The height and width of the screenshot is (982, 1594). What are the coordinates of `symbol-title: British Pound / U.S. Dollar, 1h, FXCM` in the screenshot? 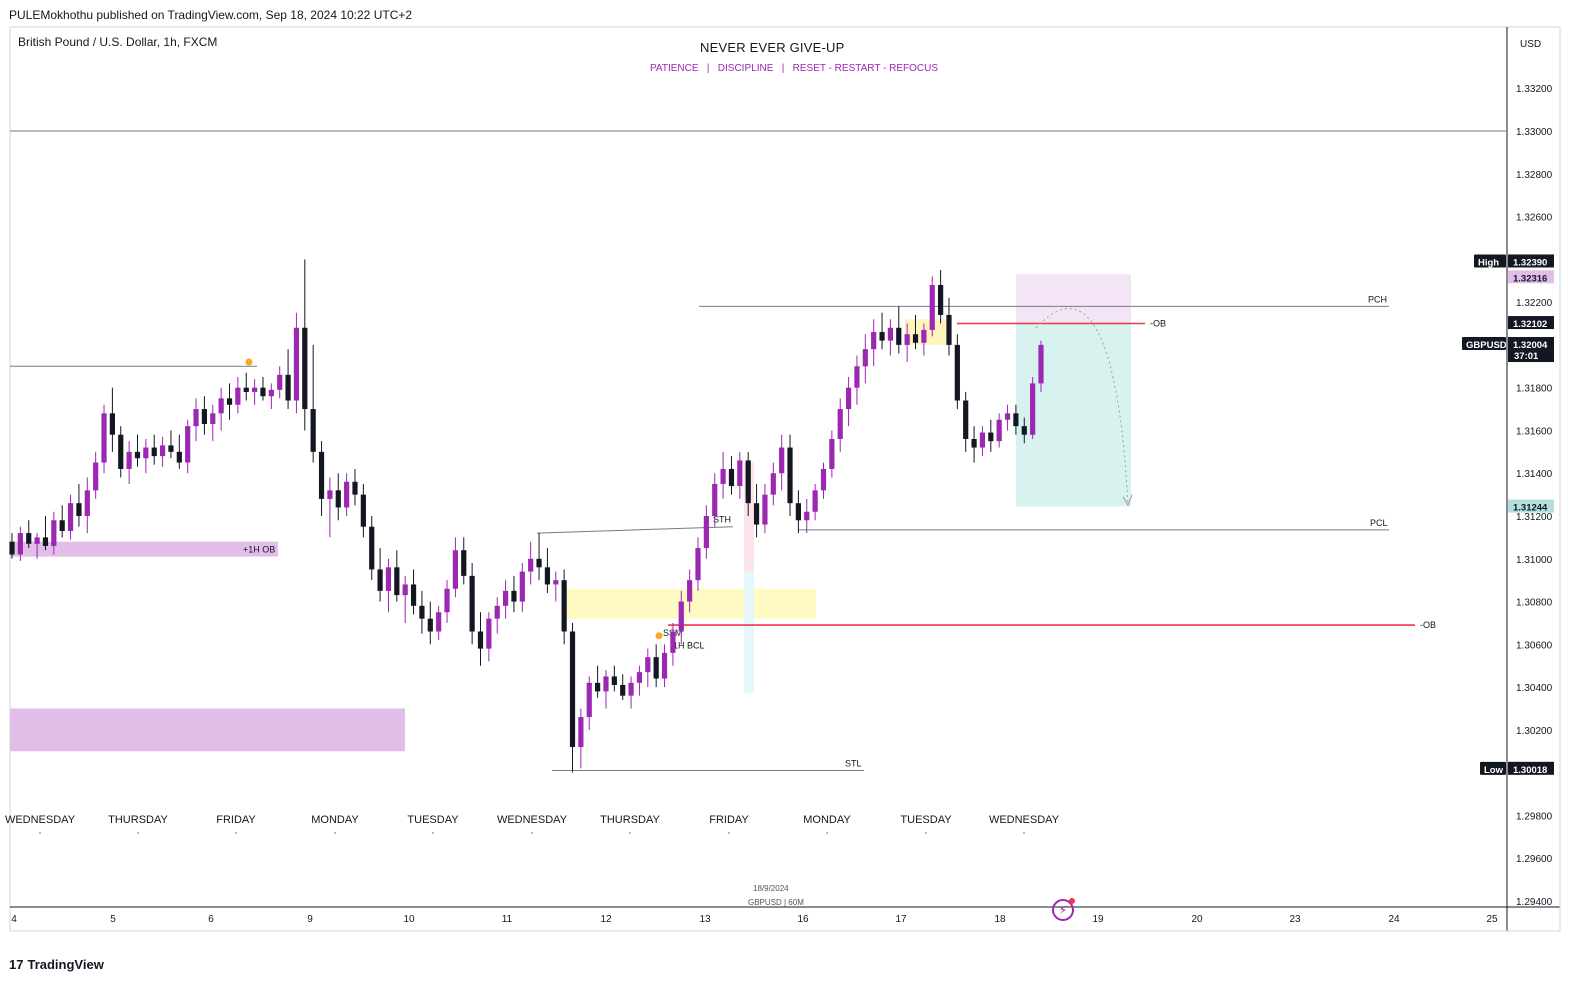 It's located at (118, 42).